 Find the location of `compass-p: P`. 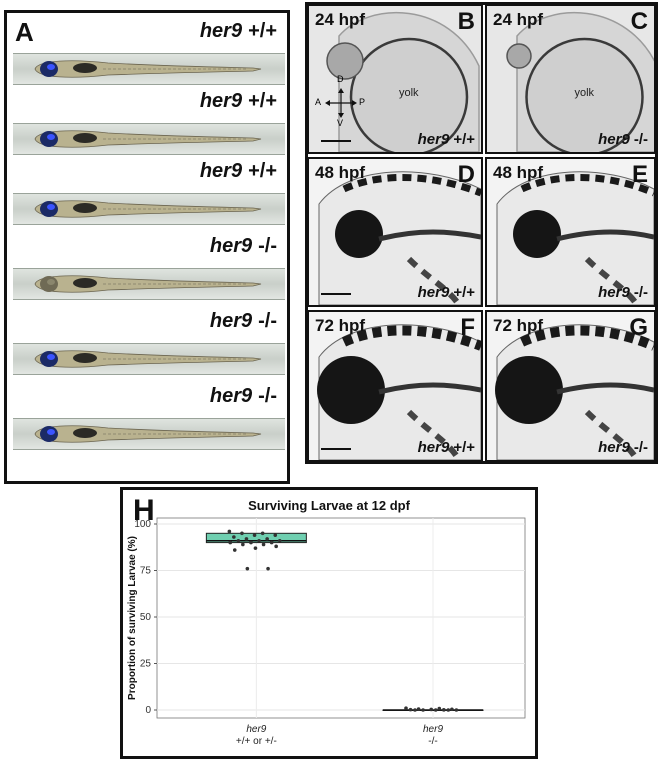

compass-p: P is located at coordinates (362, 102).